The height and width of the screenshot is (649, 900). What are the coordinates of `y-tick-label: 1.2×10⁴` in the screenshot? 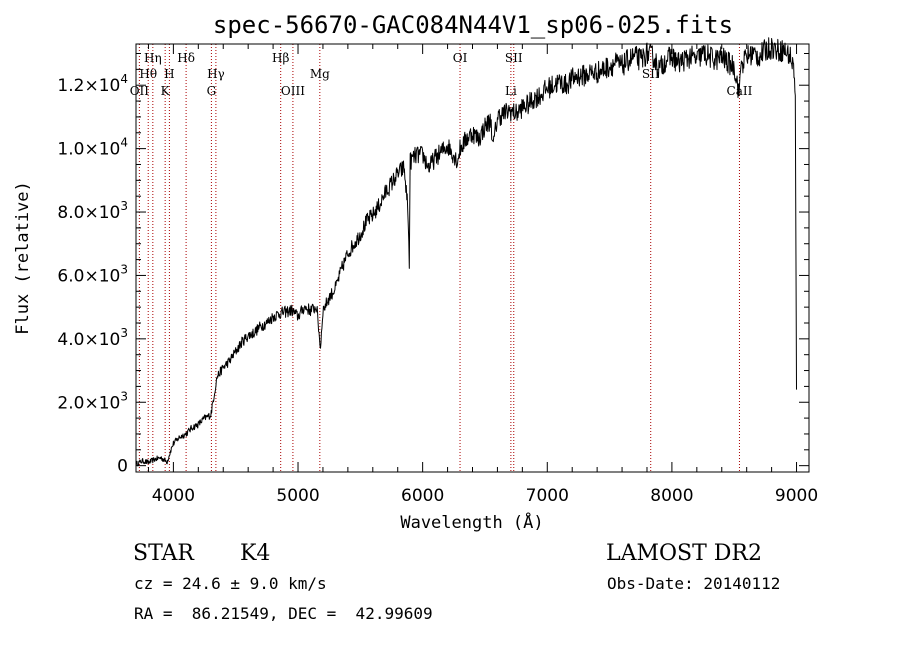 It's located at (92, 84).